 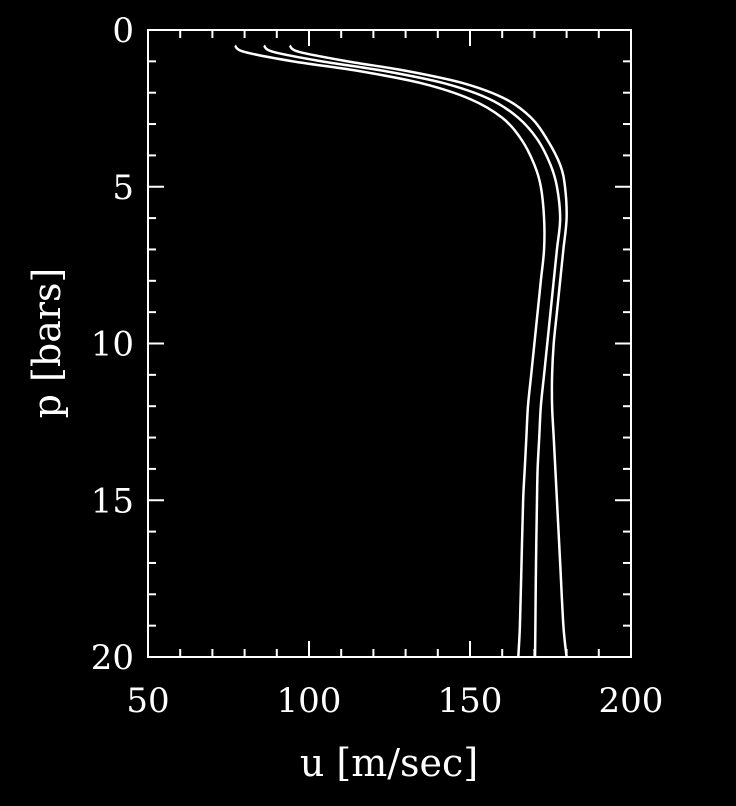 I want to click on y-tick-label: 10, so click(x=112, y=345).